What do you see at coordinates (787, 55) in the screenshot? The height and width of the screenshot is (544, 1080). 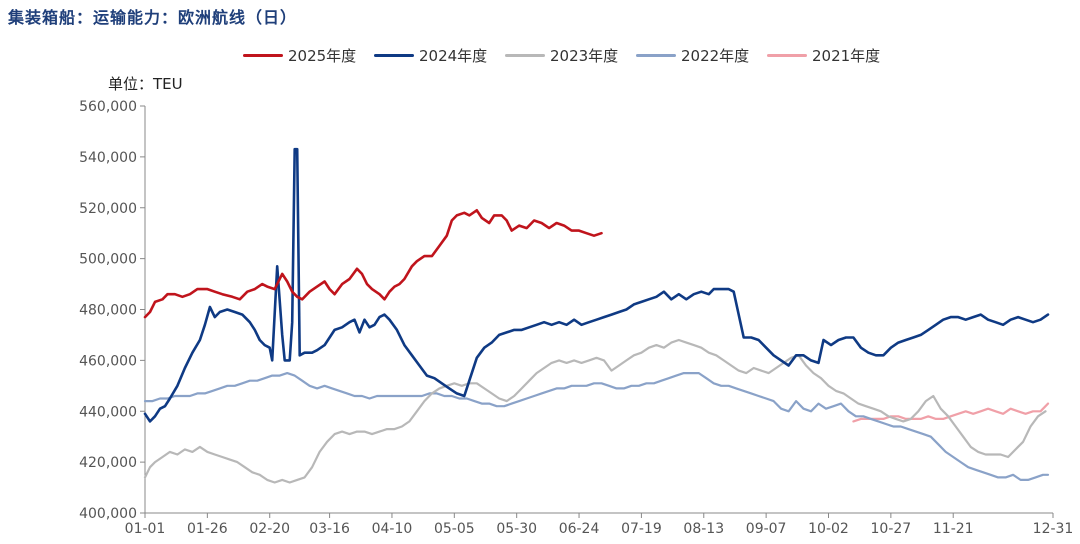 I see `legend-swatch-2021` at bounding box center [787, 55].